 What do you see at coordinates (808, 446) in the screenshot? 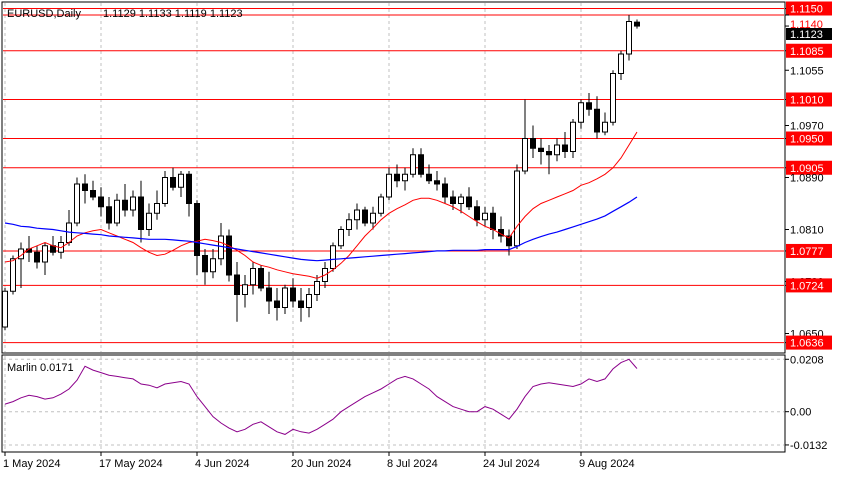
I see `oscillator-tick-label: -0.0132` at bounding box center [808, 446].